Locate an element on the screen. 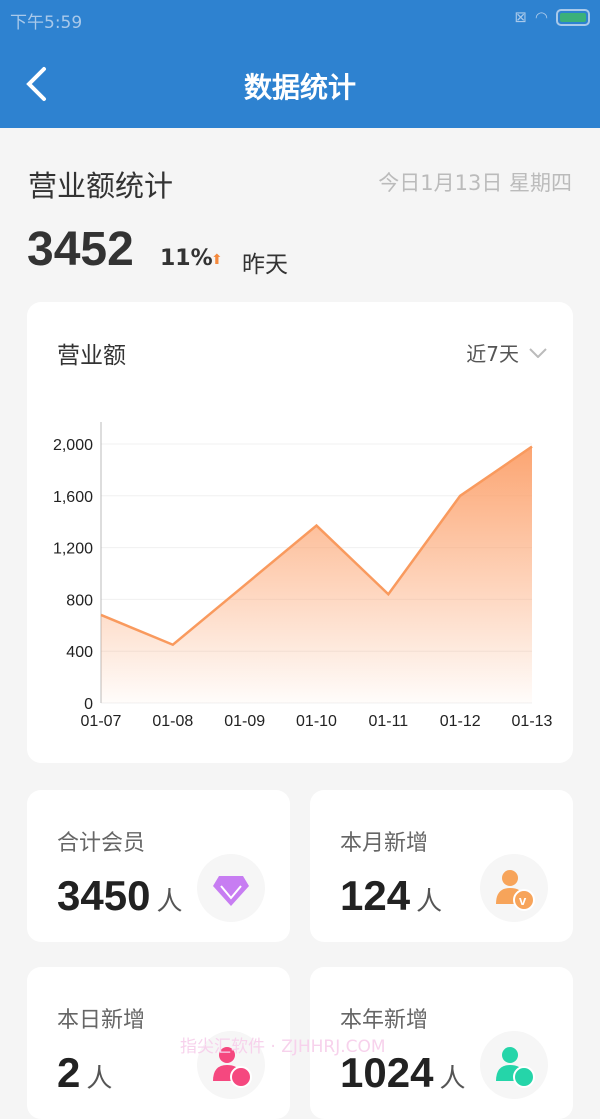 The width and height of the screenshot is (600, 1119). change-percent: 11% is located at coordinates (186, 258).